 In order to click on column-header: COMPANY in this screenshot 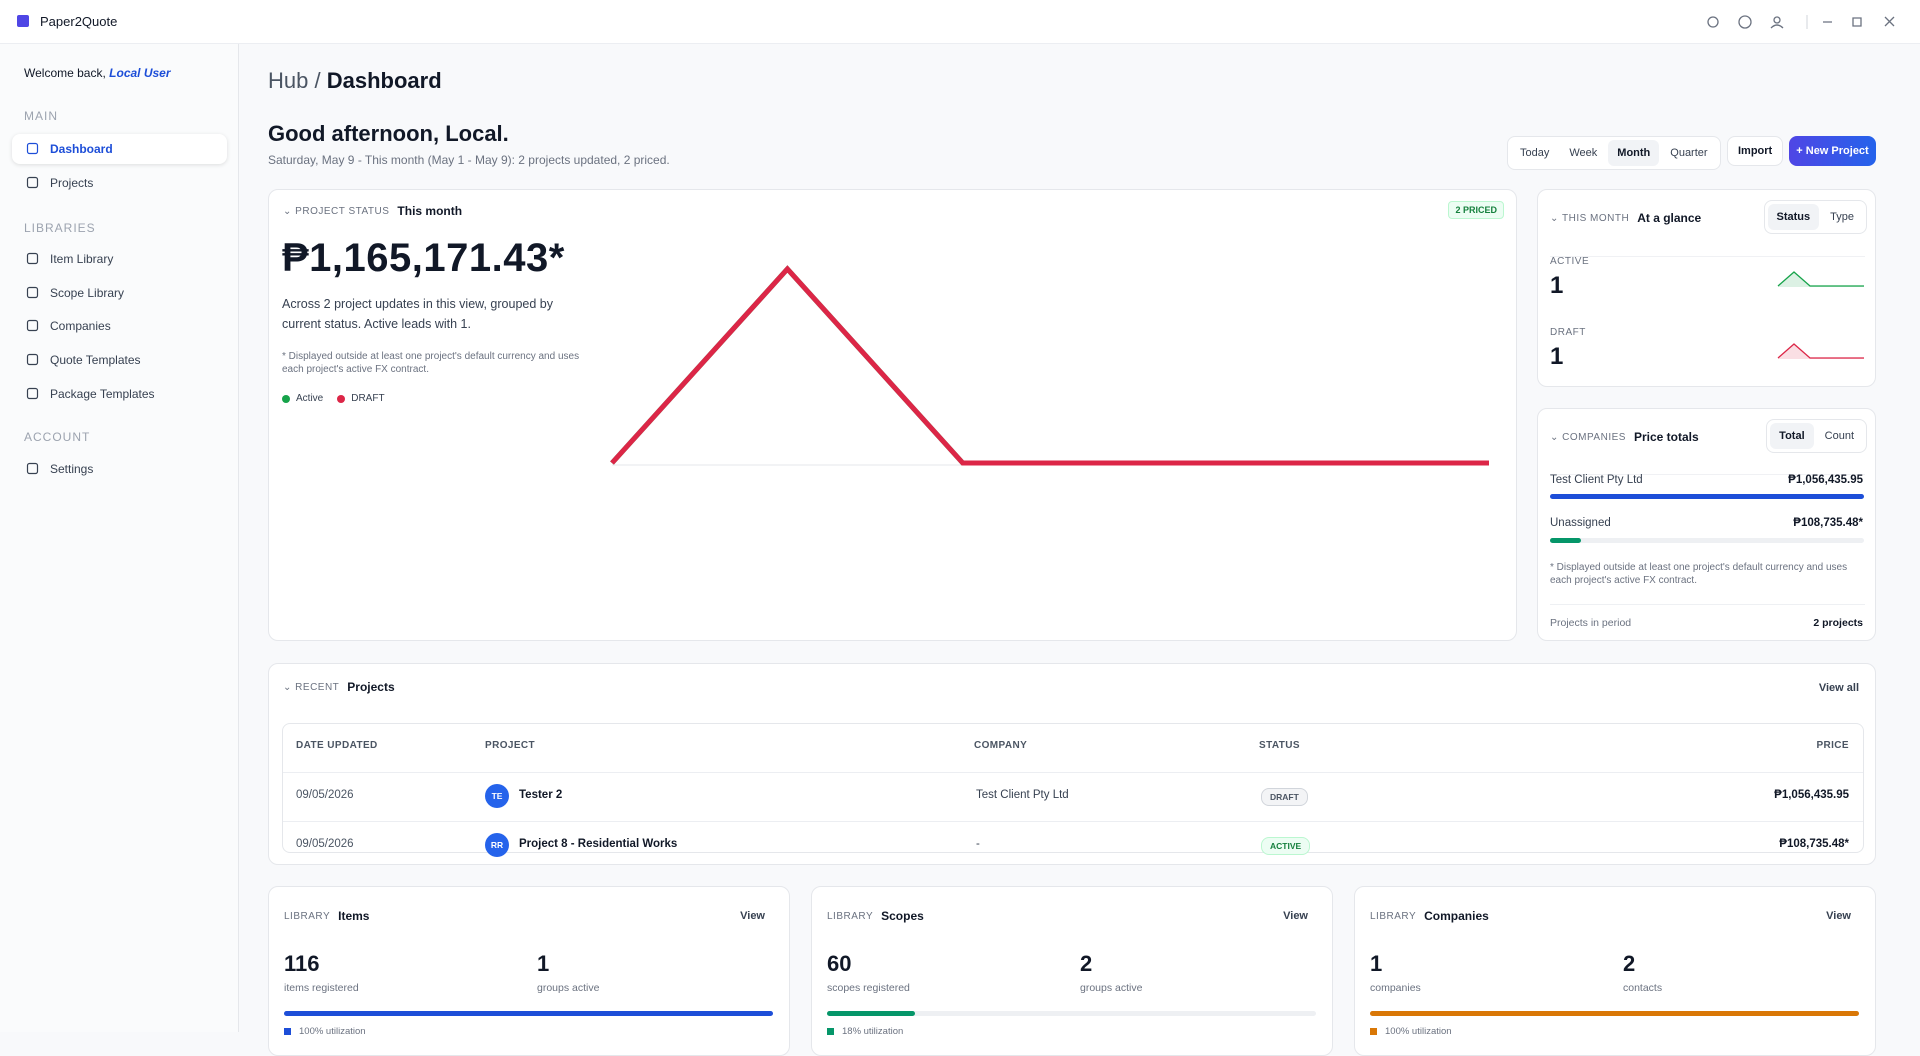, I will do `click(1001, 745)`.